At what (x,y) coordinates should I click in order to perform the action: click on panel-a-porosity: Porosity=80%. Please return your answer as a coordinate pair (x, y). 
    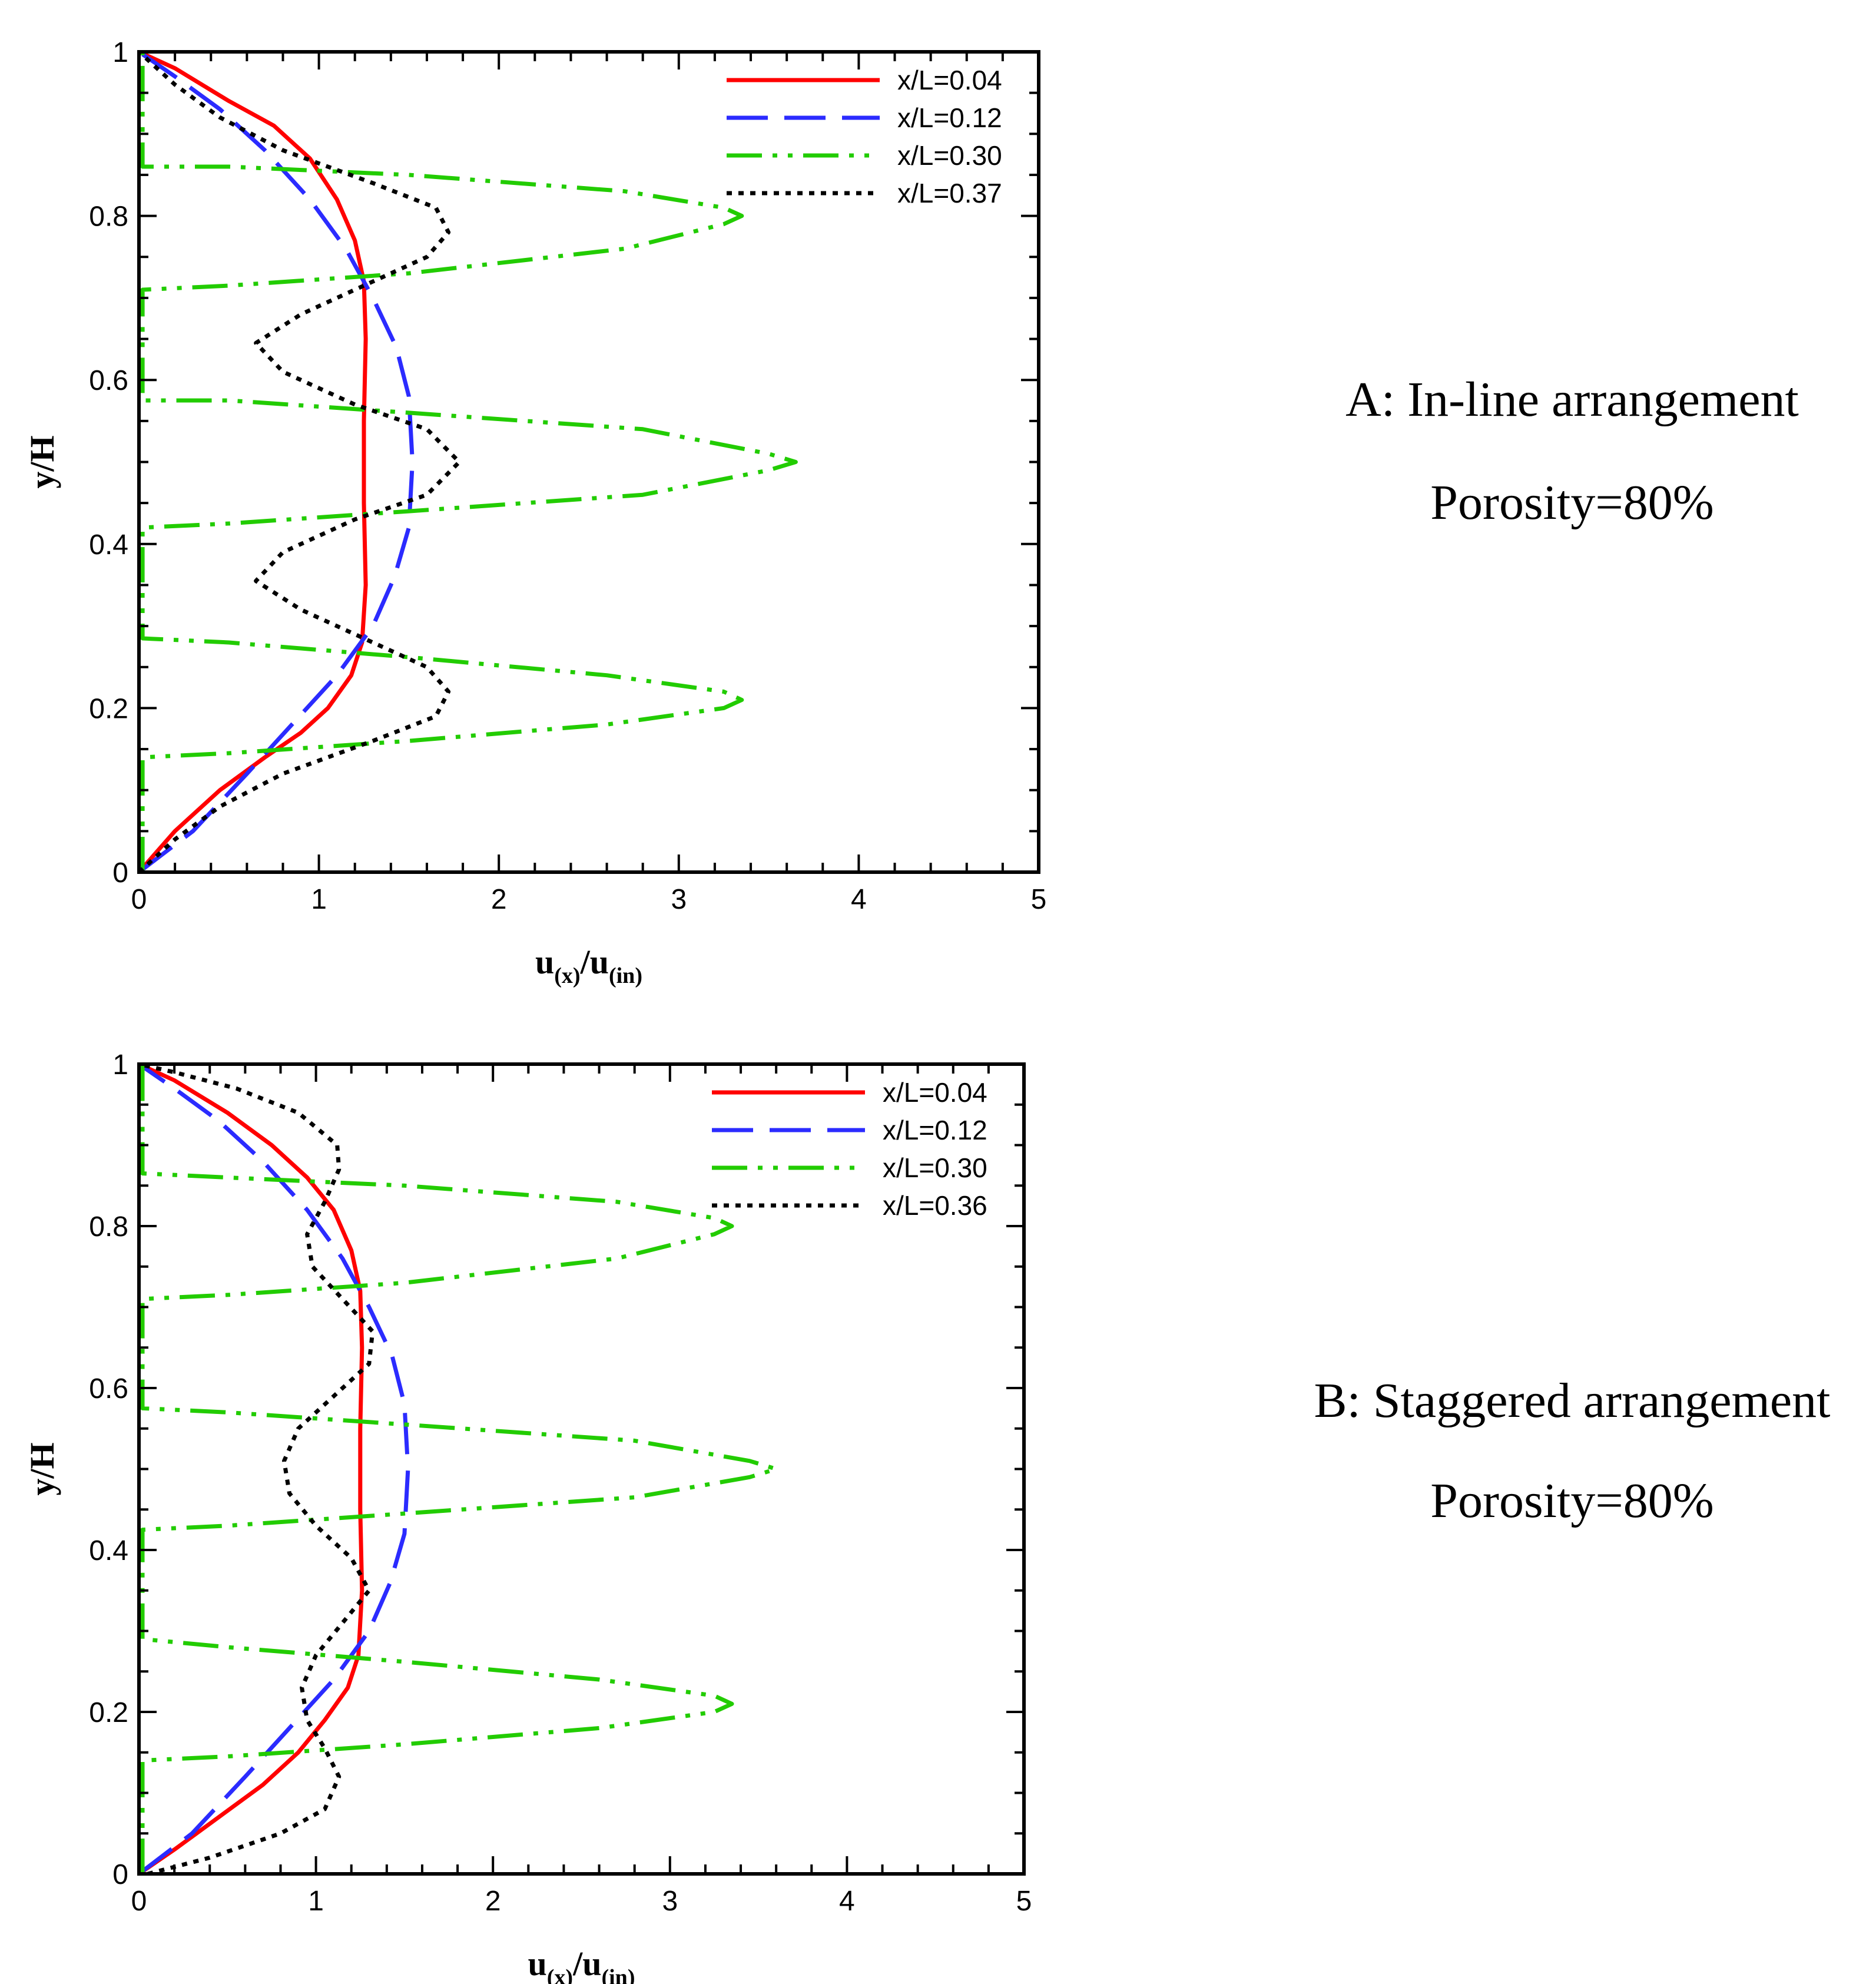
    Looking at the image, I should click on (1572, 502).